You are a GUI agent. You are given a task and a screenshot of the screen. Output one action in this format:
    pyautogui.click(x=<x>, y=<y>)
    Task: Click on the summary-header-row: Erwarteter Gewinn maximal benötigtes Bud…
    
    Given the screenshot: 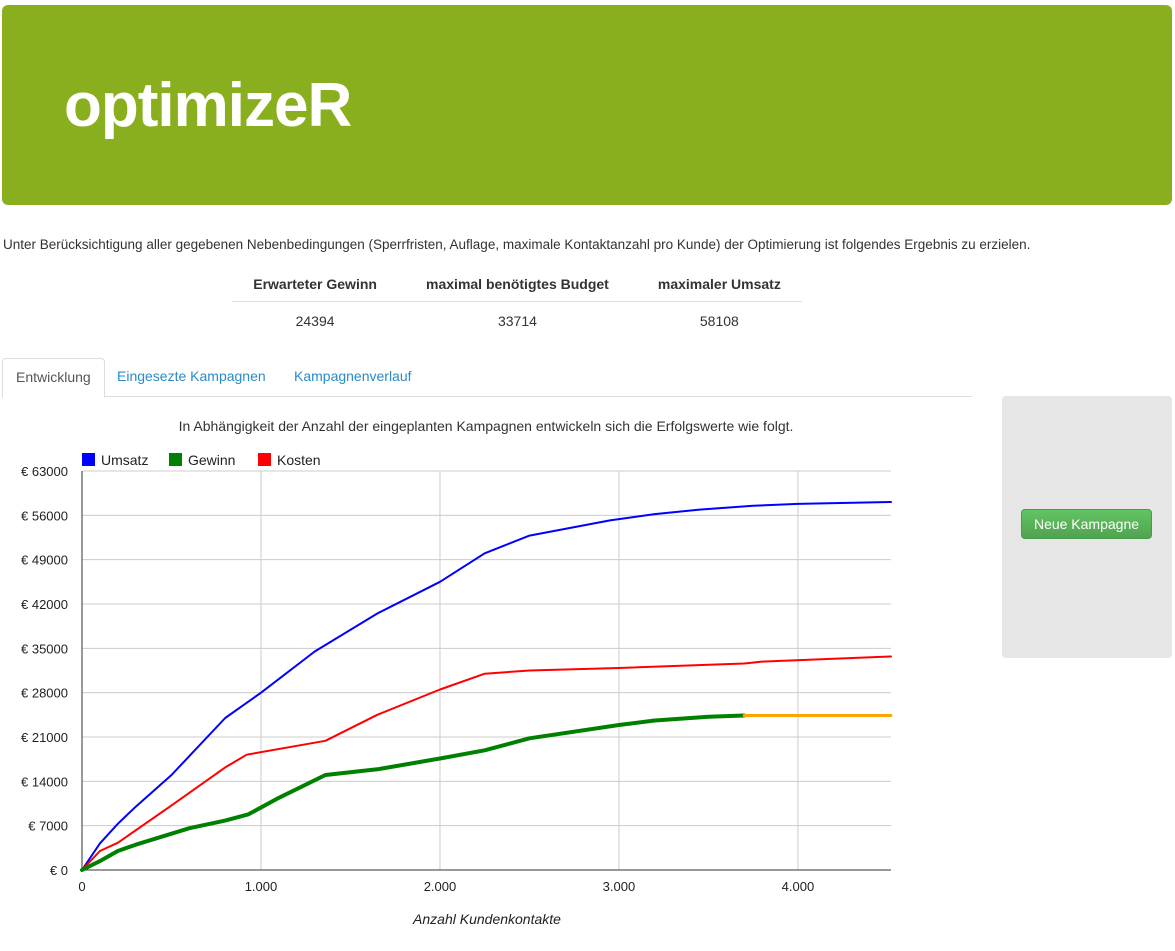 What is the action you would take?
    pyautogui.click(x=517, y=284)
    